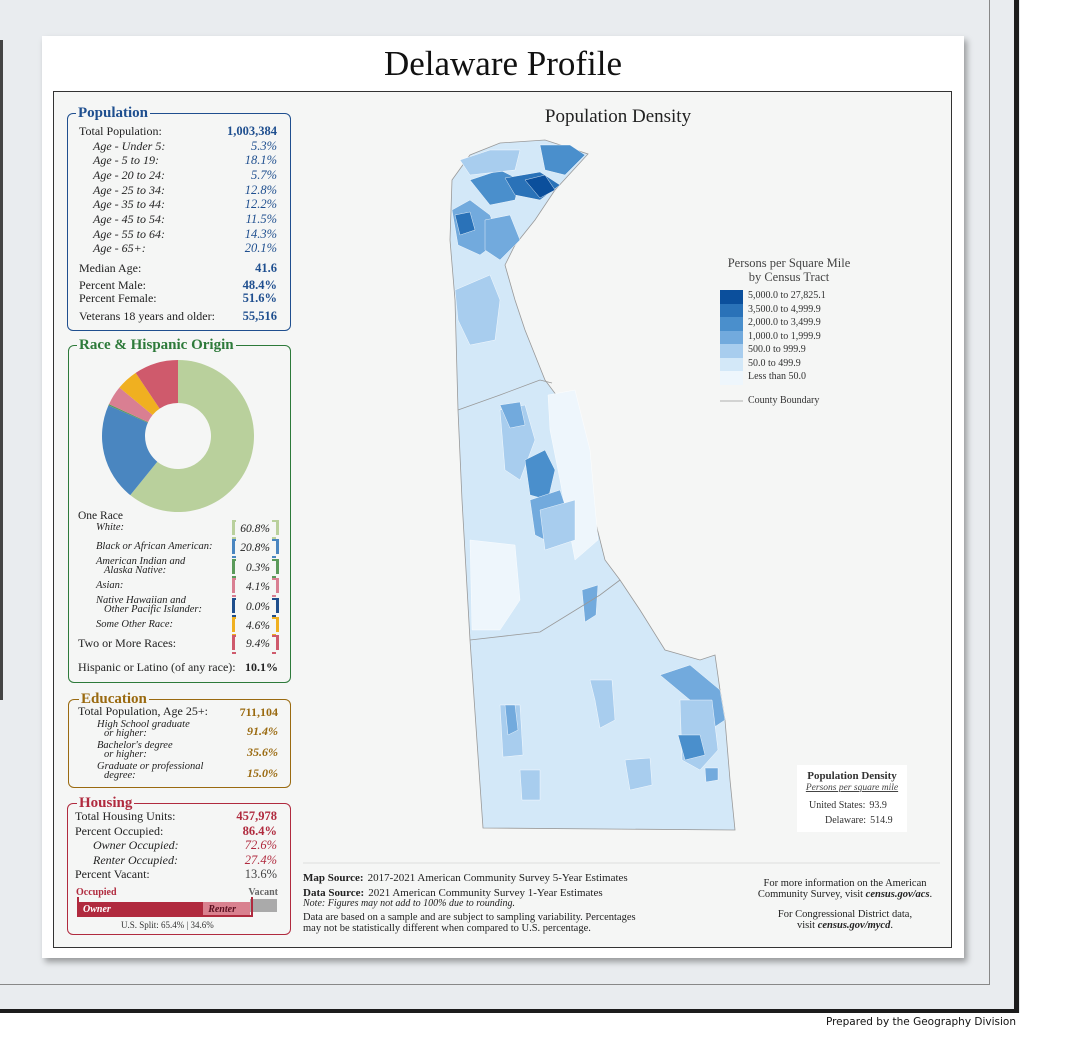 Image resolution: width=1080 pixels, height=1048 pixels. What do you see at coordinates (154, 546) in the screenshot?
I see `race-label: Black or African American:` at bounding box center [154, 546].